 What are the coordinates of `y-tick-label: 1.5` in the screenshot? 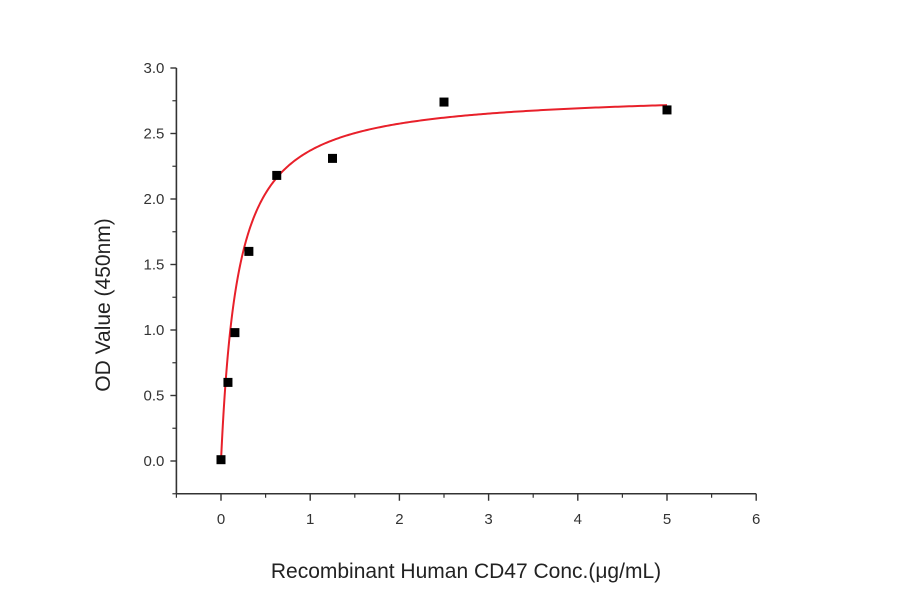 It's located at (154, 265).